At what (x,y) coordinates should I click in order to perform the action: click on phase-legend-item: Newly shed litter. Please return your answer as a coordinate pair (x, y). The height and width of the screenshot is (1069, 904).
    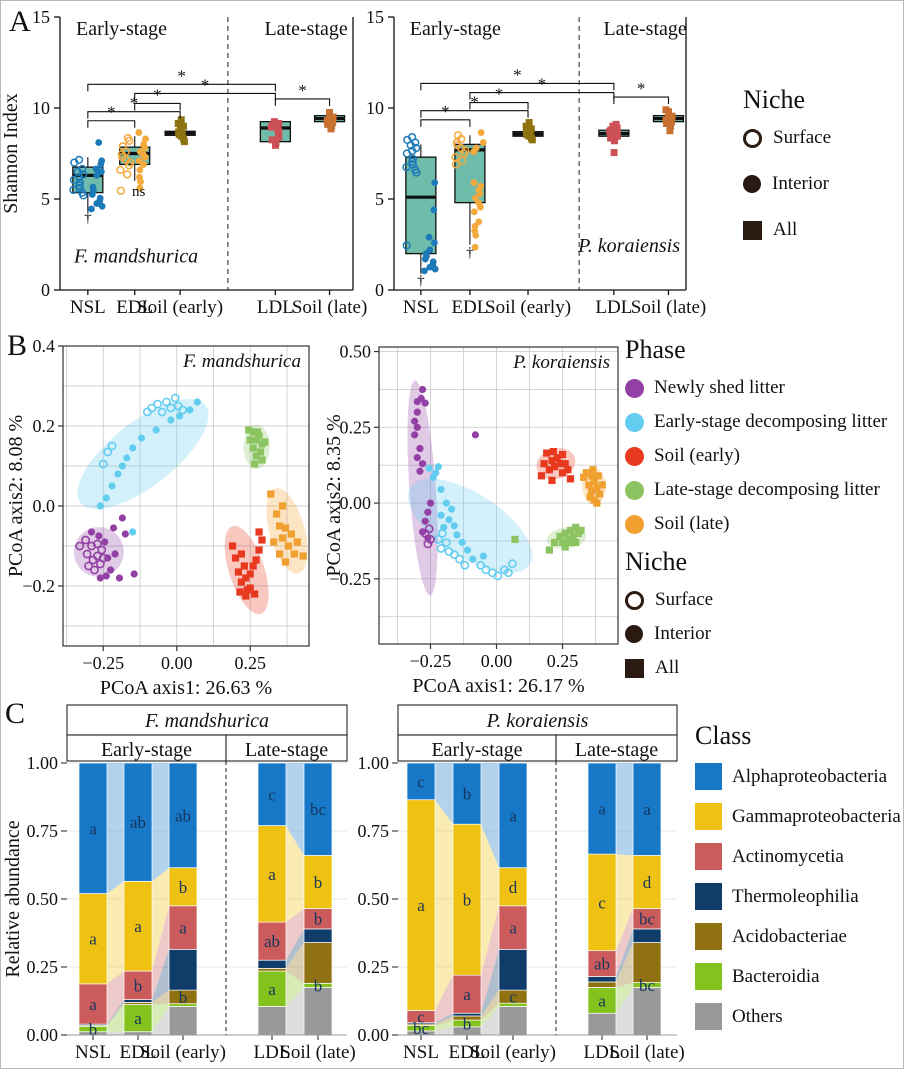
    Looking at the image, I should click on (756, 388).